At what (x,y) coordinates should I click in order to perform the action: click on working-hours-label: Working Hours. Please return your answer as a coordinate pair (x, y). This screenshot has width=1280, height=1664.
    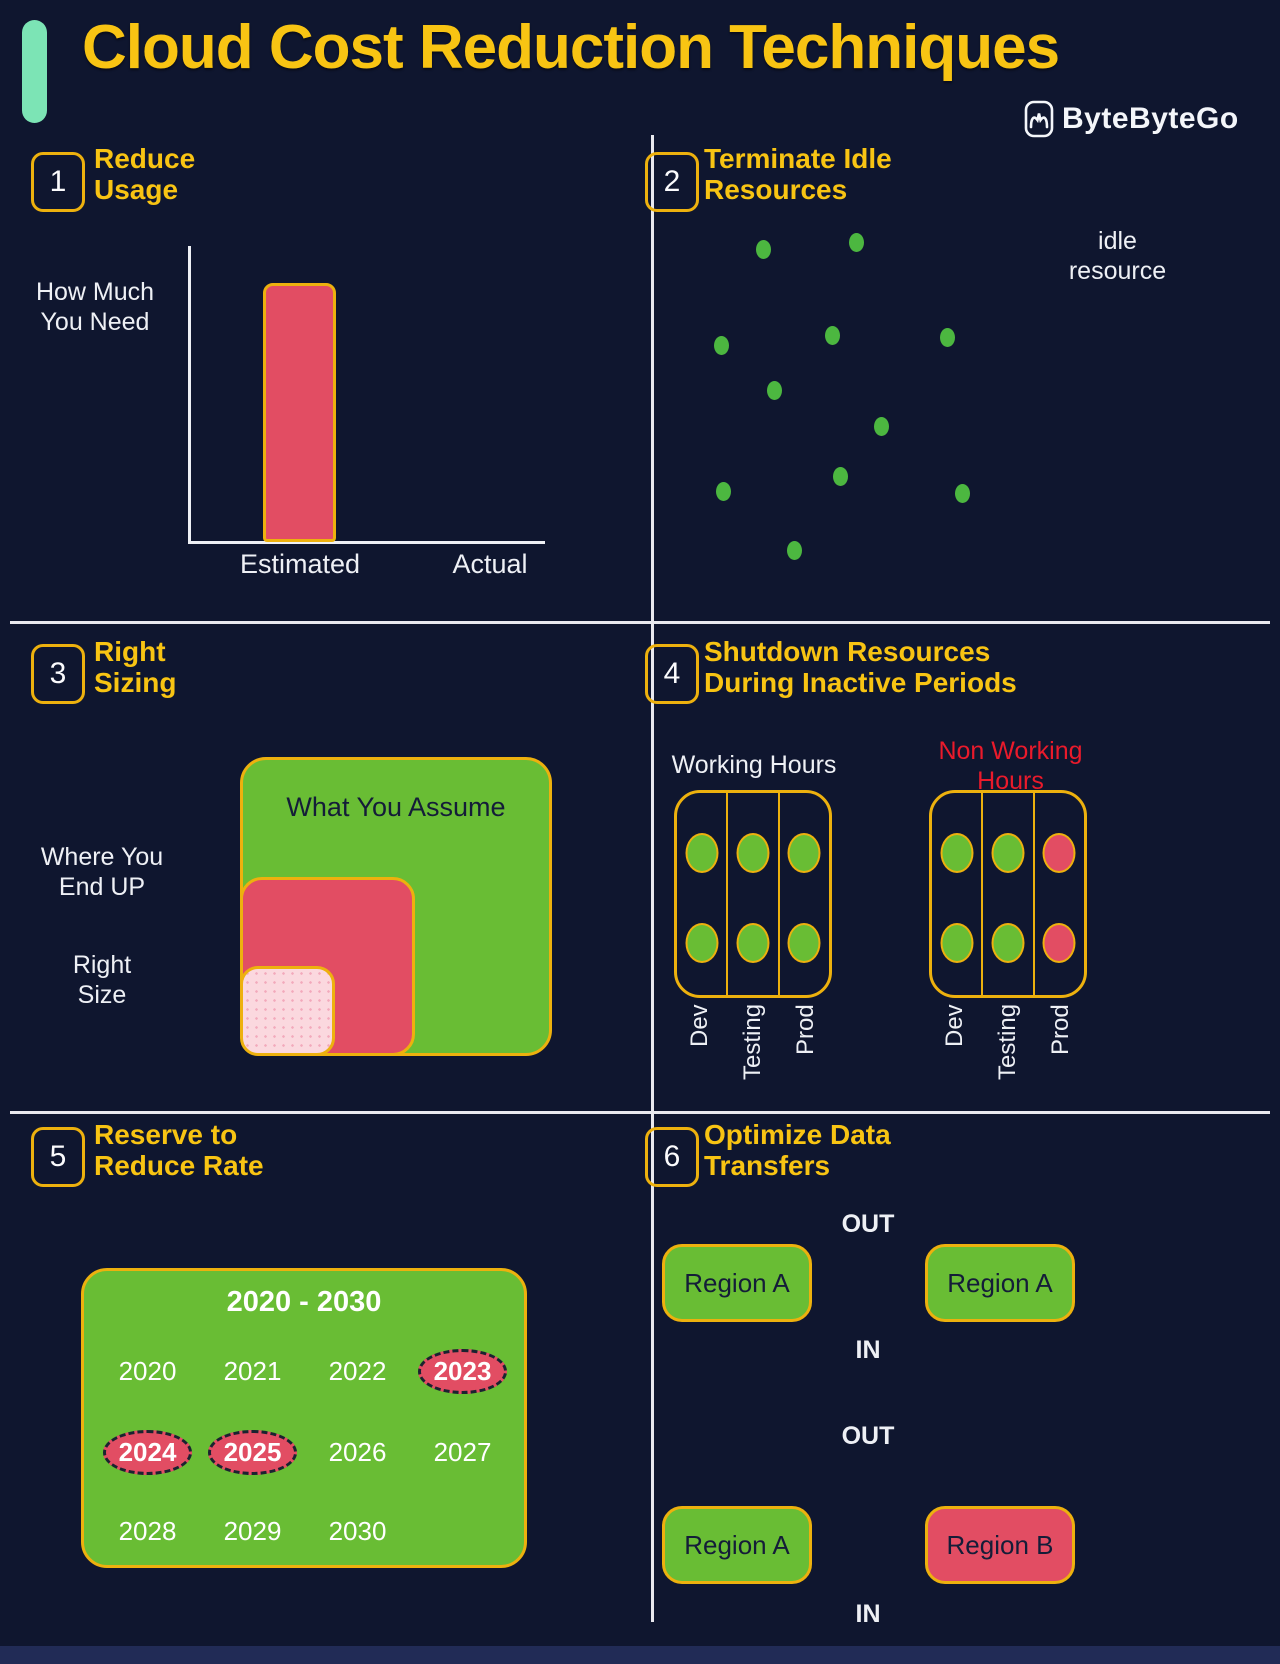
    Looking at the image, I should click on (754, 765).